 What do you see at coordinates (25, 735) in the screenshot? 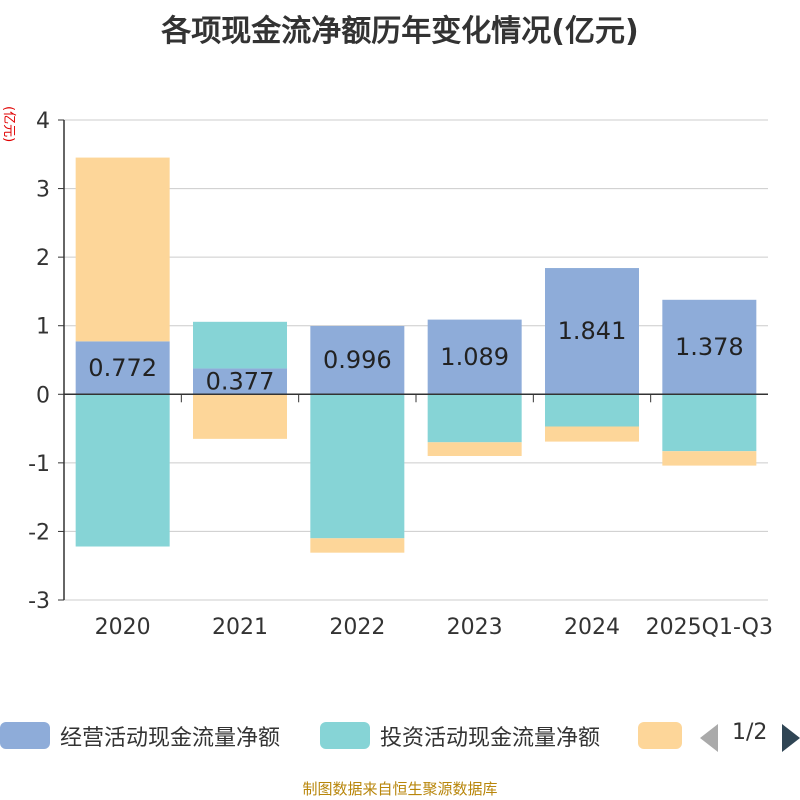
I see `legend-swatch-operating` at bounding box center [25, 735].